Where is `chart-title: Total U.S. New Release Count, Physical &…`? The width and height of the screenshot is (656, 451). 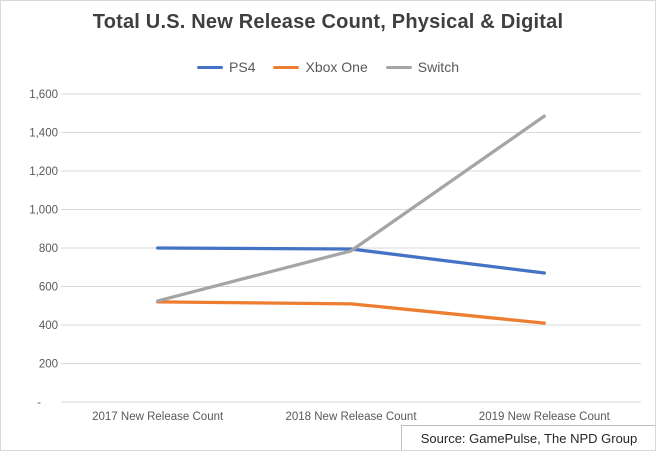
chart-title: Total U.S. New Release Count, Physical &… is located at coordinates (328, 22).